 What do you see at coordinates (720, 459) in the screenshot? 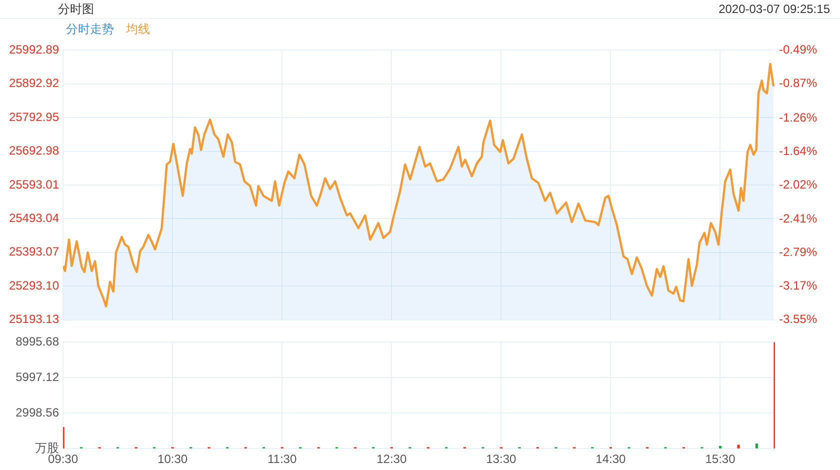
I see `x-tick-label: 15:30` at bounding box center [720, 459].